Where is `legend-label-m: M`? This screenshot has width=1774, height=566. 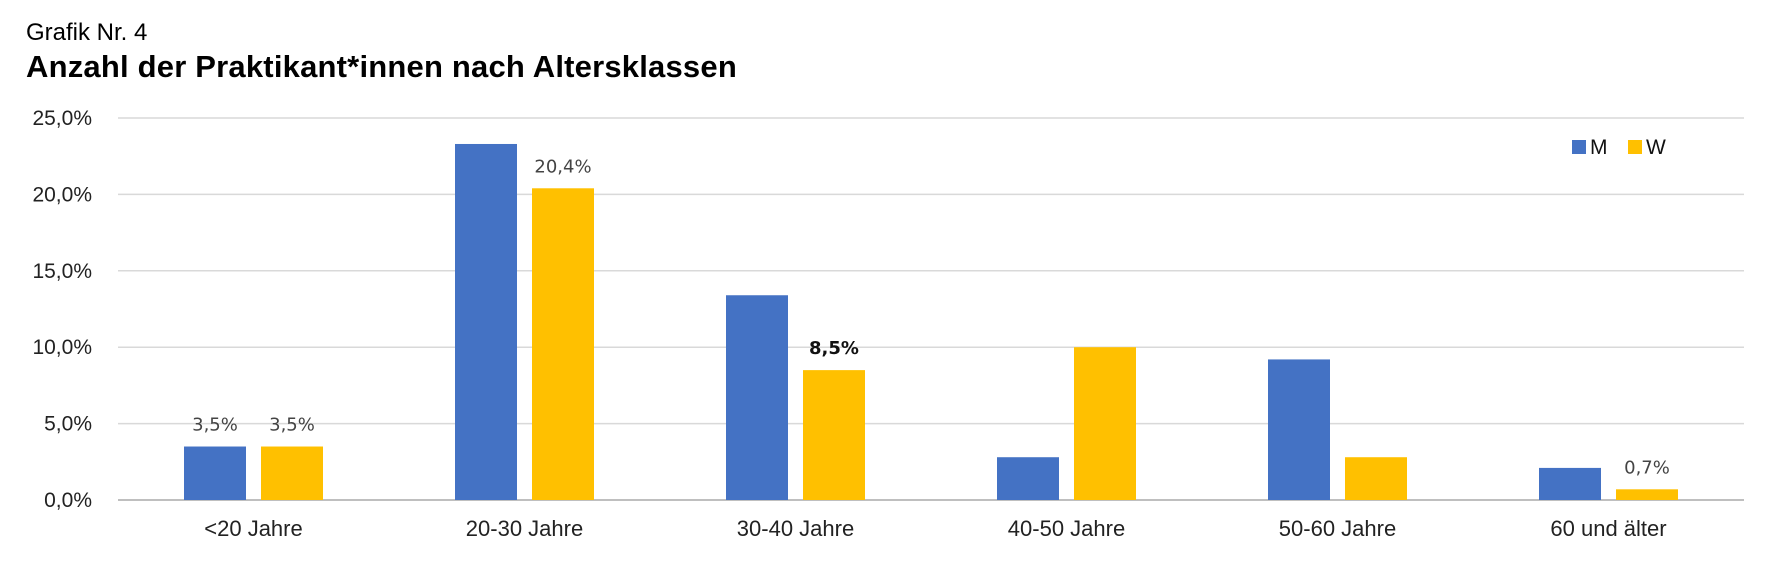 legend-label-m: M is located at coordinates (1599, 147).